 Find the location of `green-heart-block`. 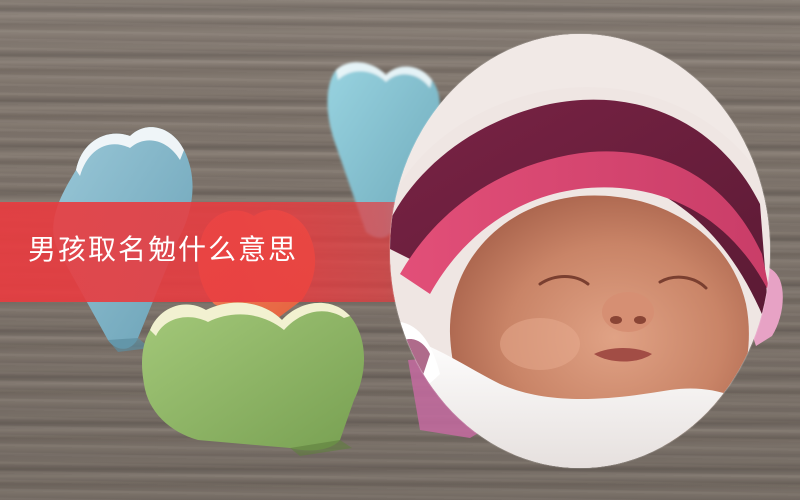

green-heart-block is located at coordinates (253, 379).